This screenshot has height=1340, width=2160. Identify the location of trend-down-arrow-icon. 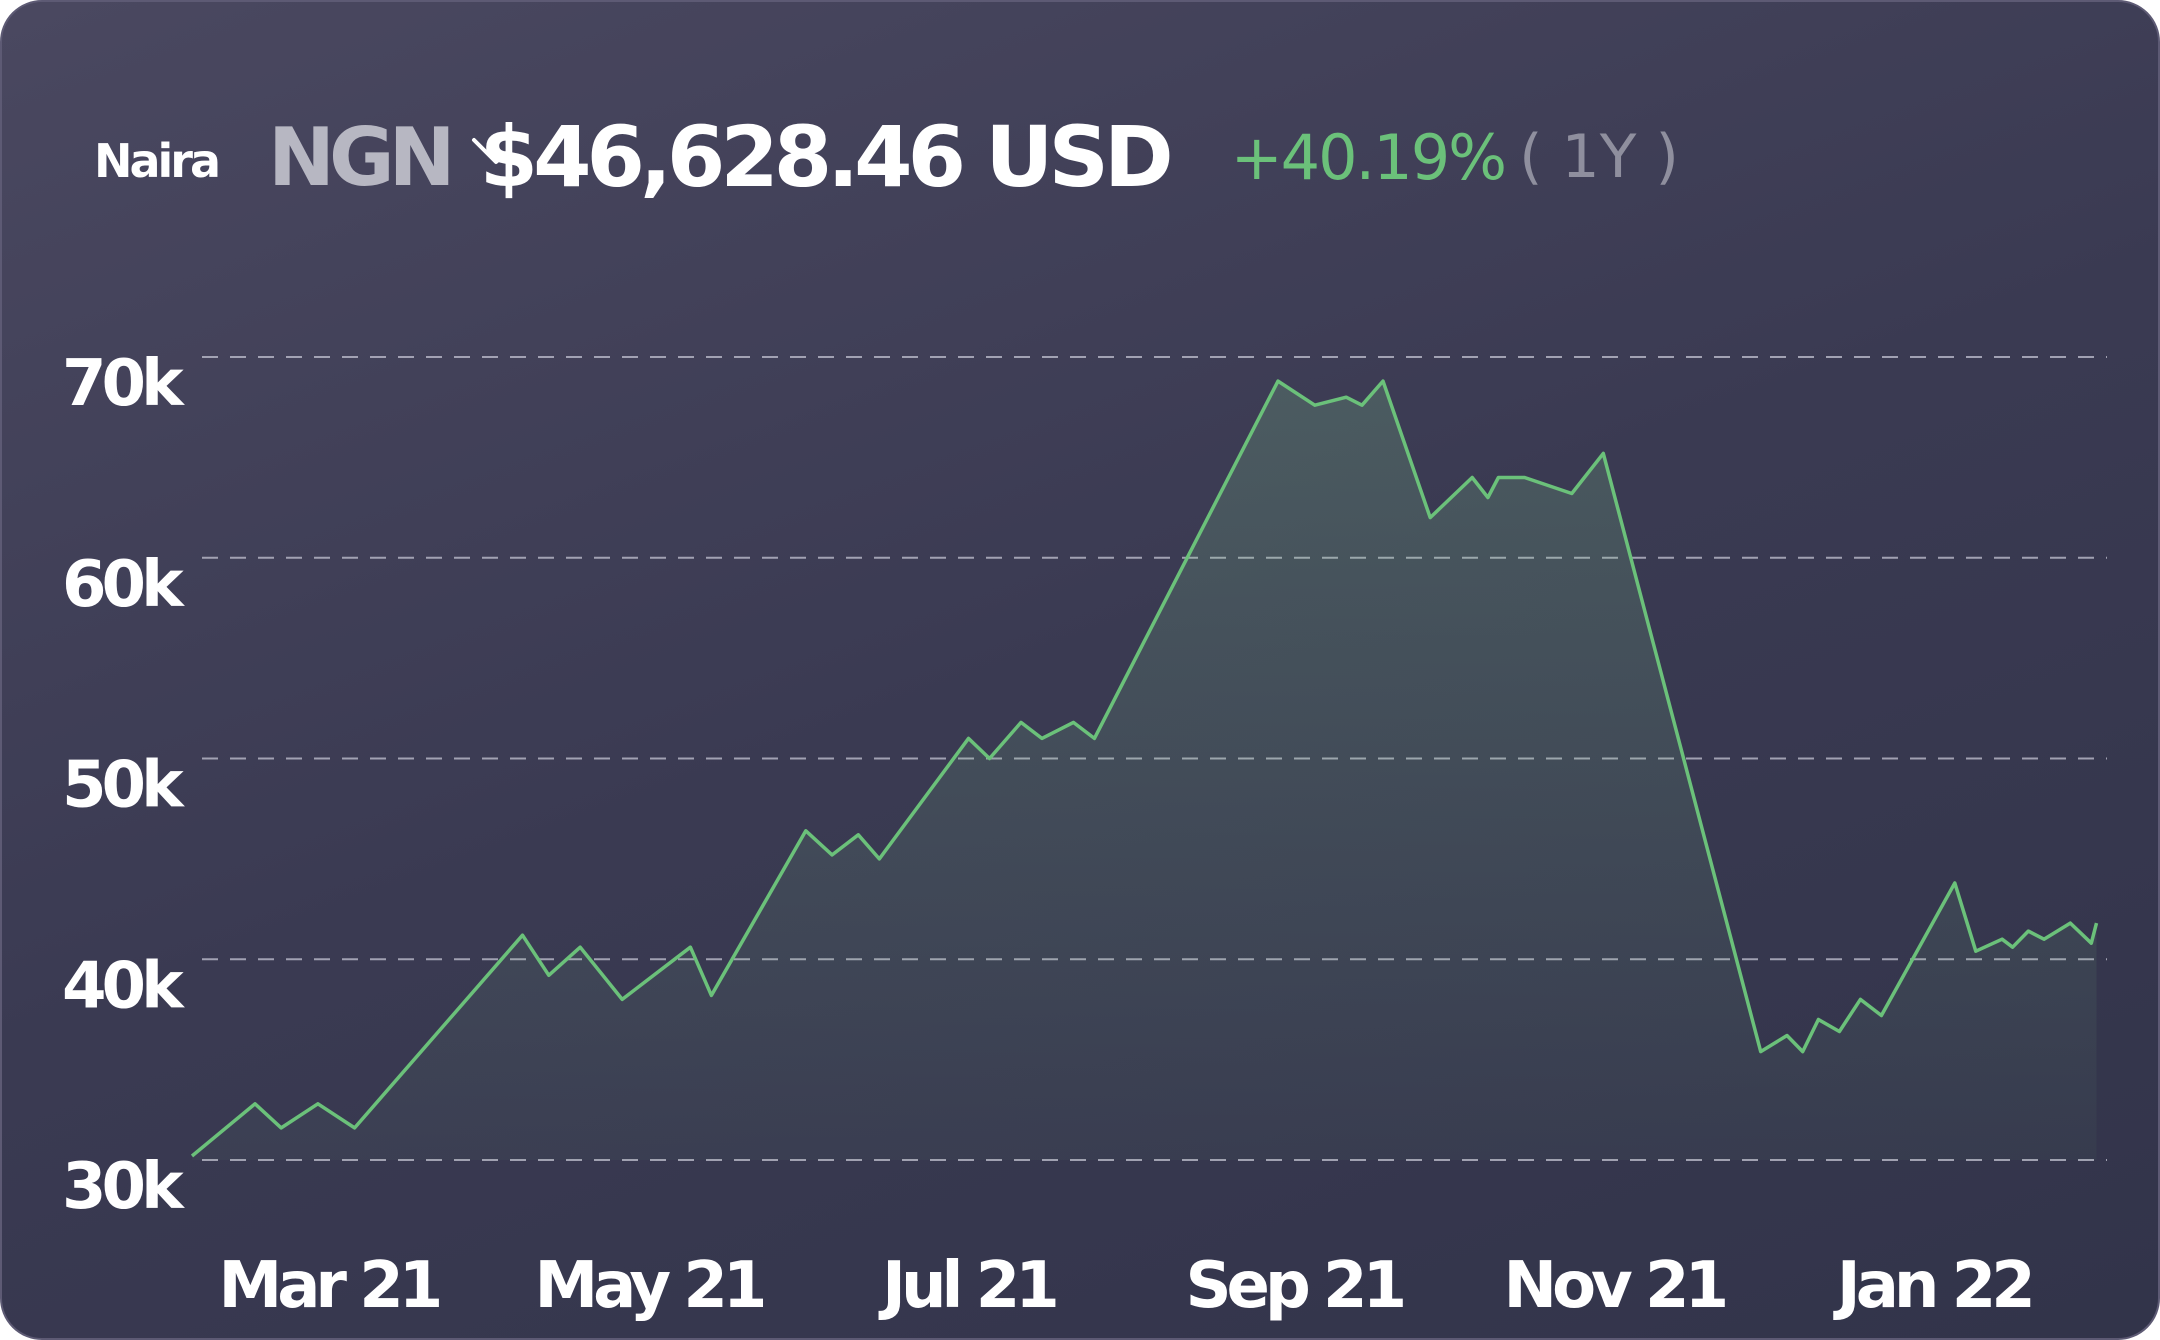
(491, 151).